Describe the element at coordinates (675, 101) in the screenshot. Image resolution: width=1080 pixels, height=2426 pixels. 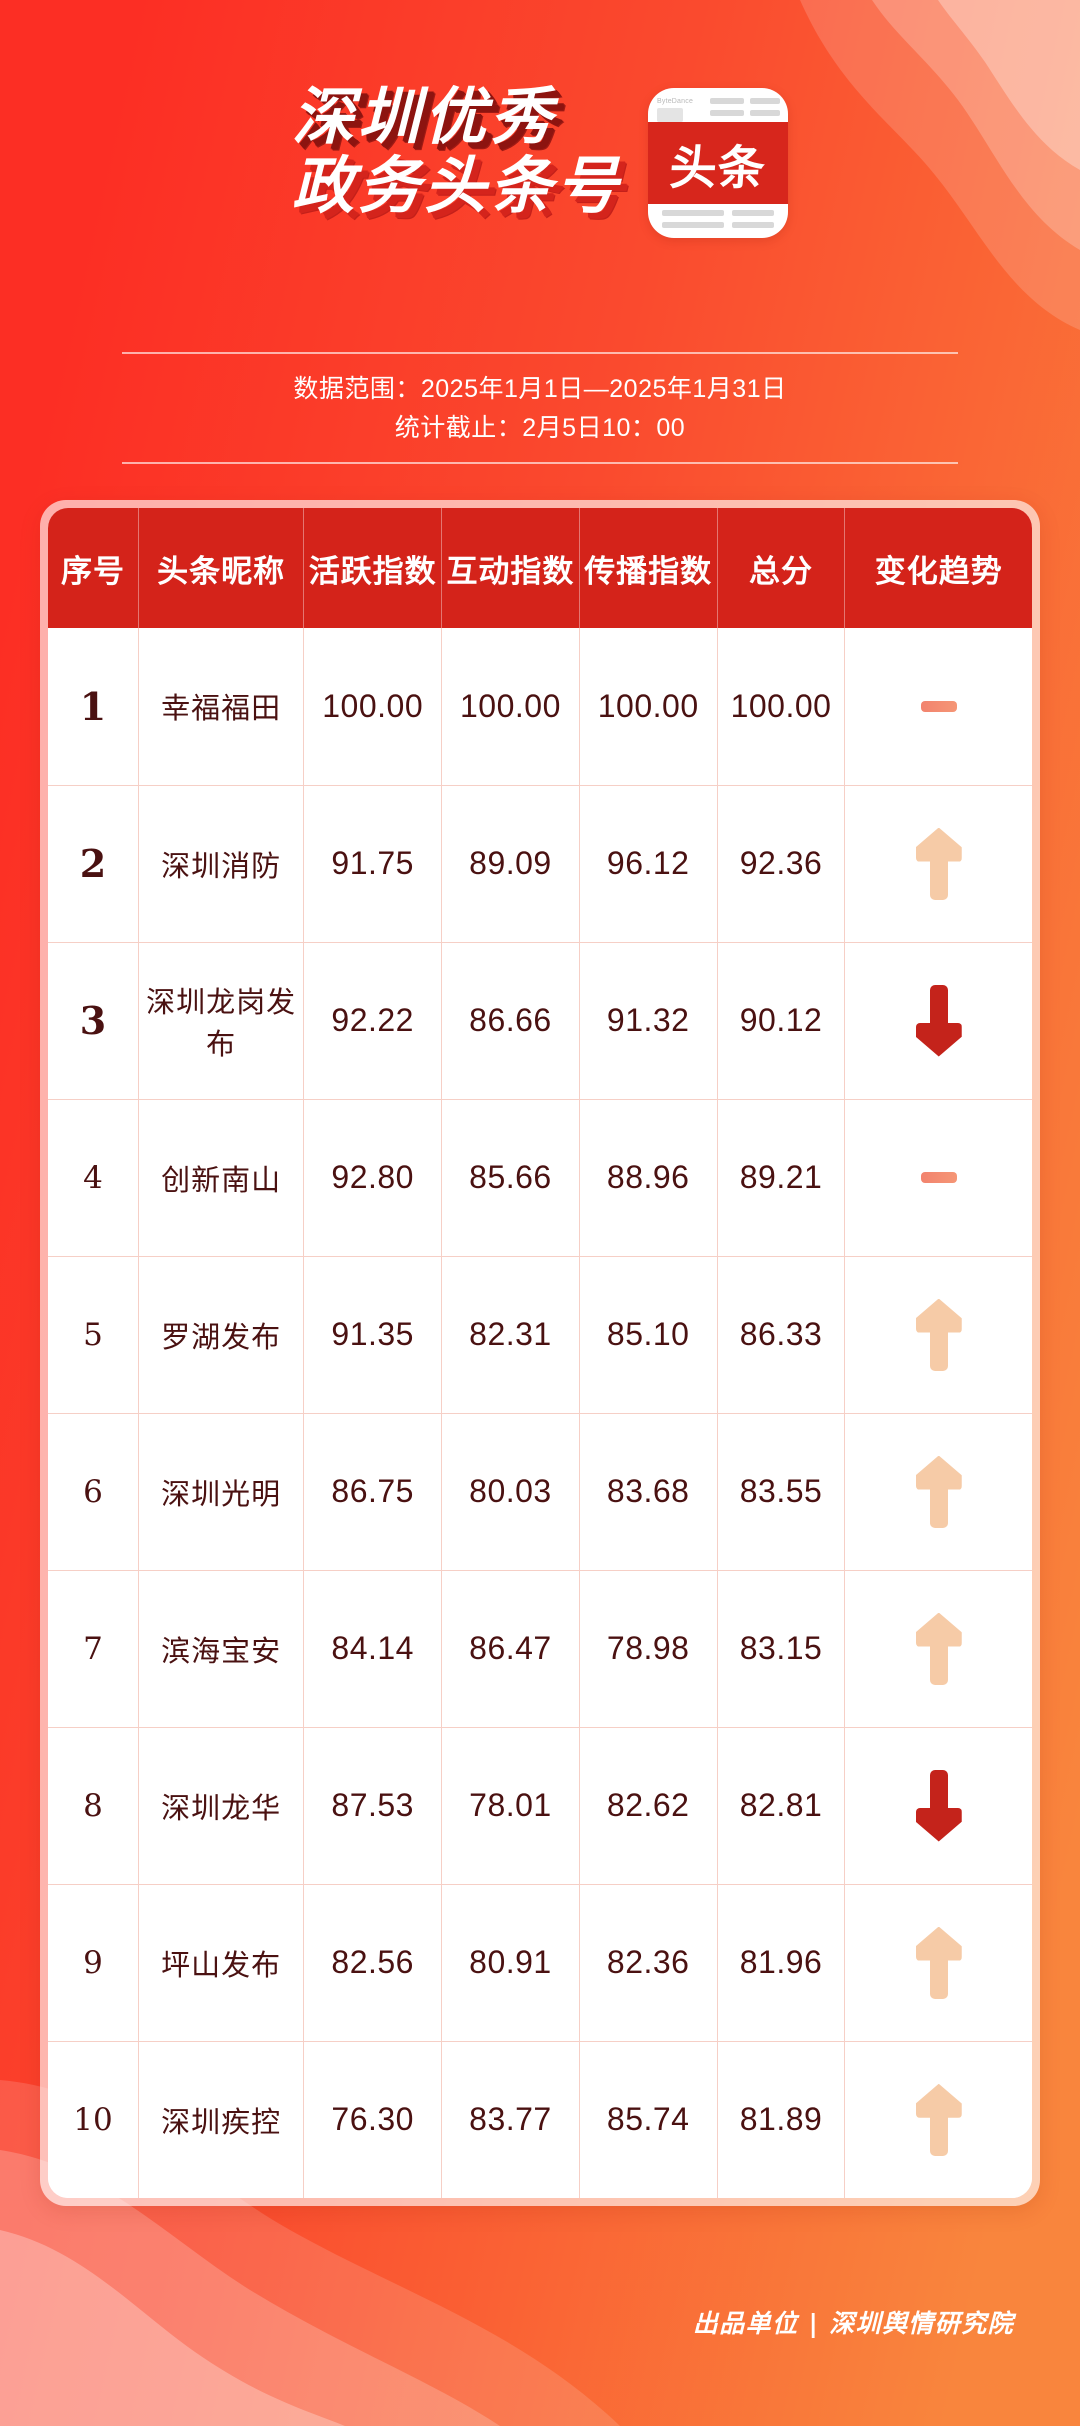
I see `toutiao-brand-label: ByteDance` at that location.